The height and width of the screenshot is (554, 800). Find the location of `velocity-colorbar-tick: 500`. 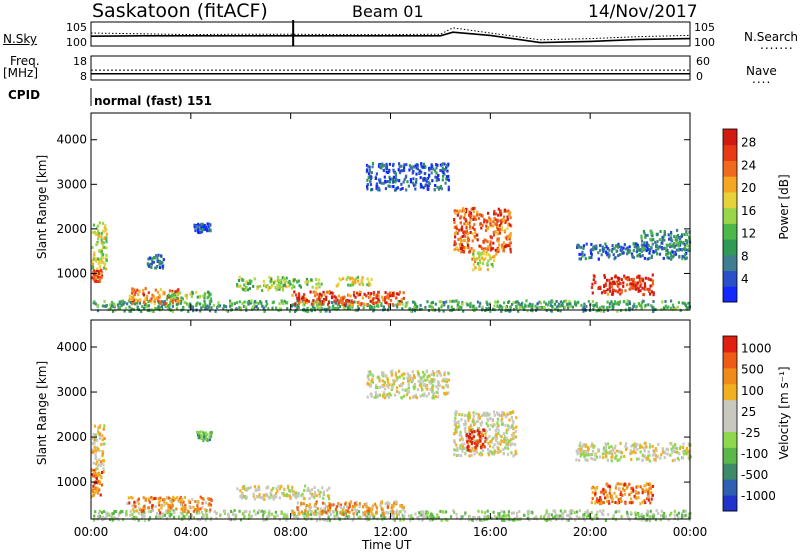

velocity-colorbar-tick: 500 is located at coordinates (752, 370).